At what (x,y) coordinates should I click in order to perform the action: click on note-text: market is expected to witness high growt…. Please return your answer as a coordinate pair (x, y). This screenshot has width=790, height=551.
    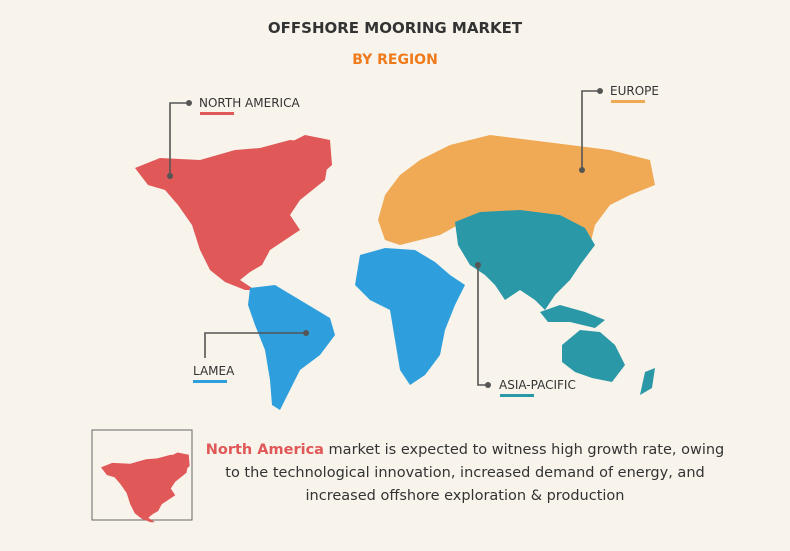
    Looking at the image, I should click on (475, 473).